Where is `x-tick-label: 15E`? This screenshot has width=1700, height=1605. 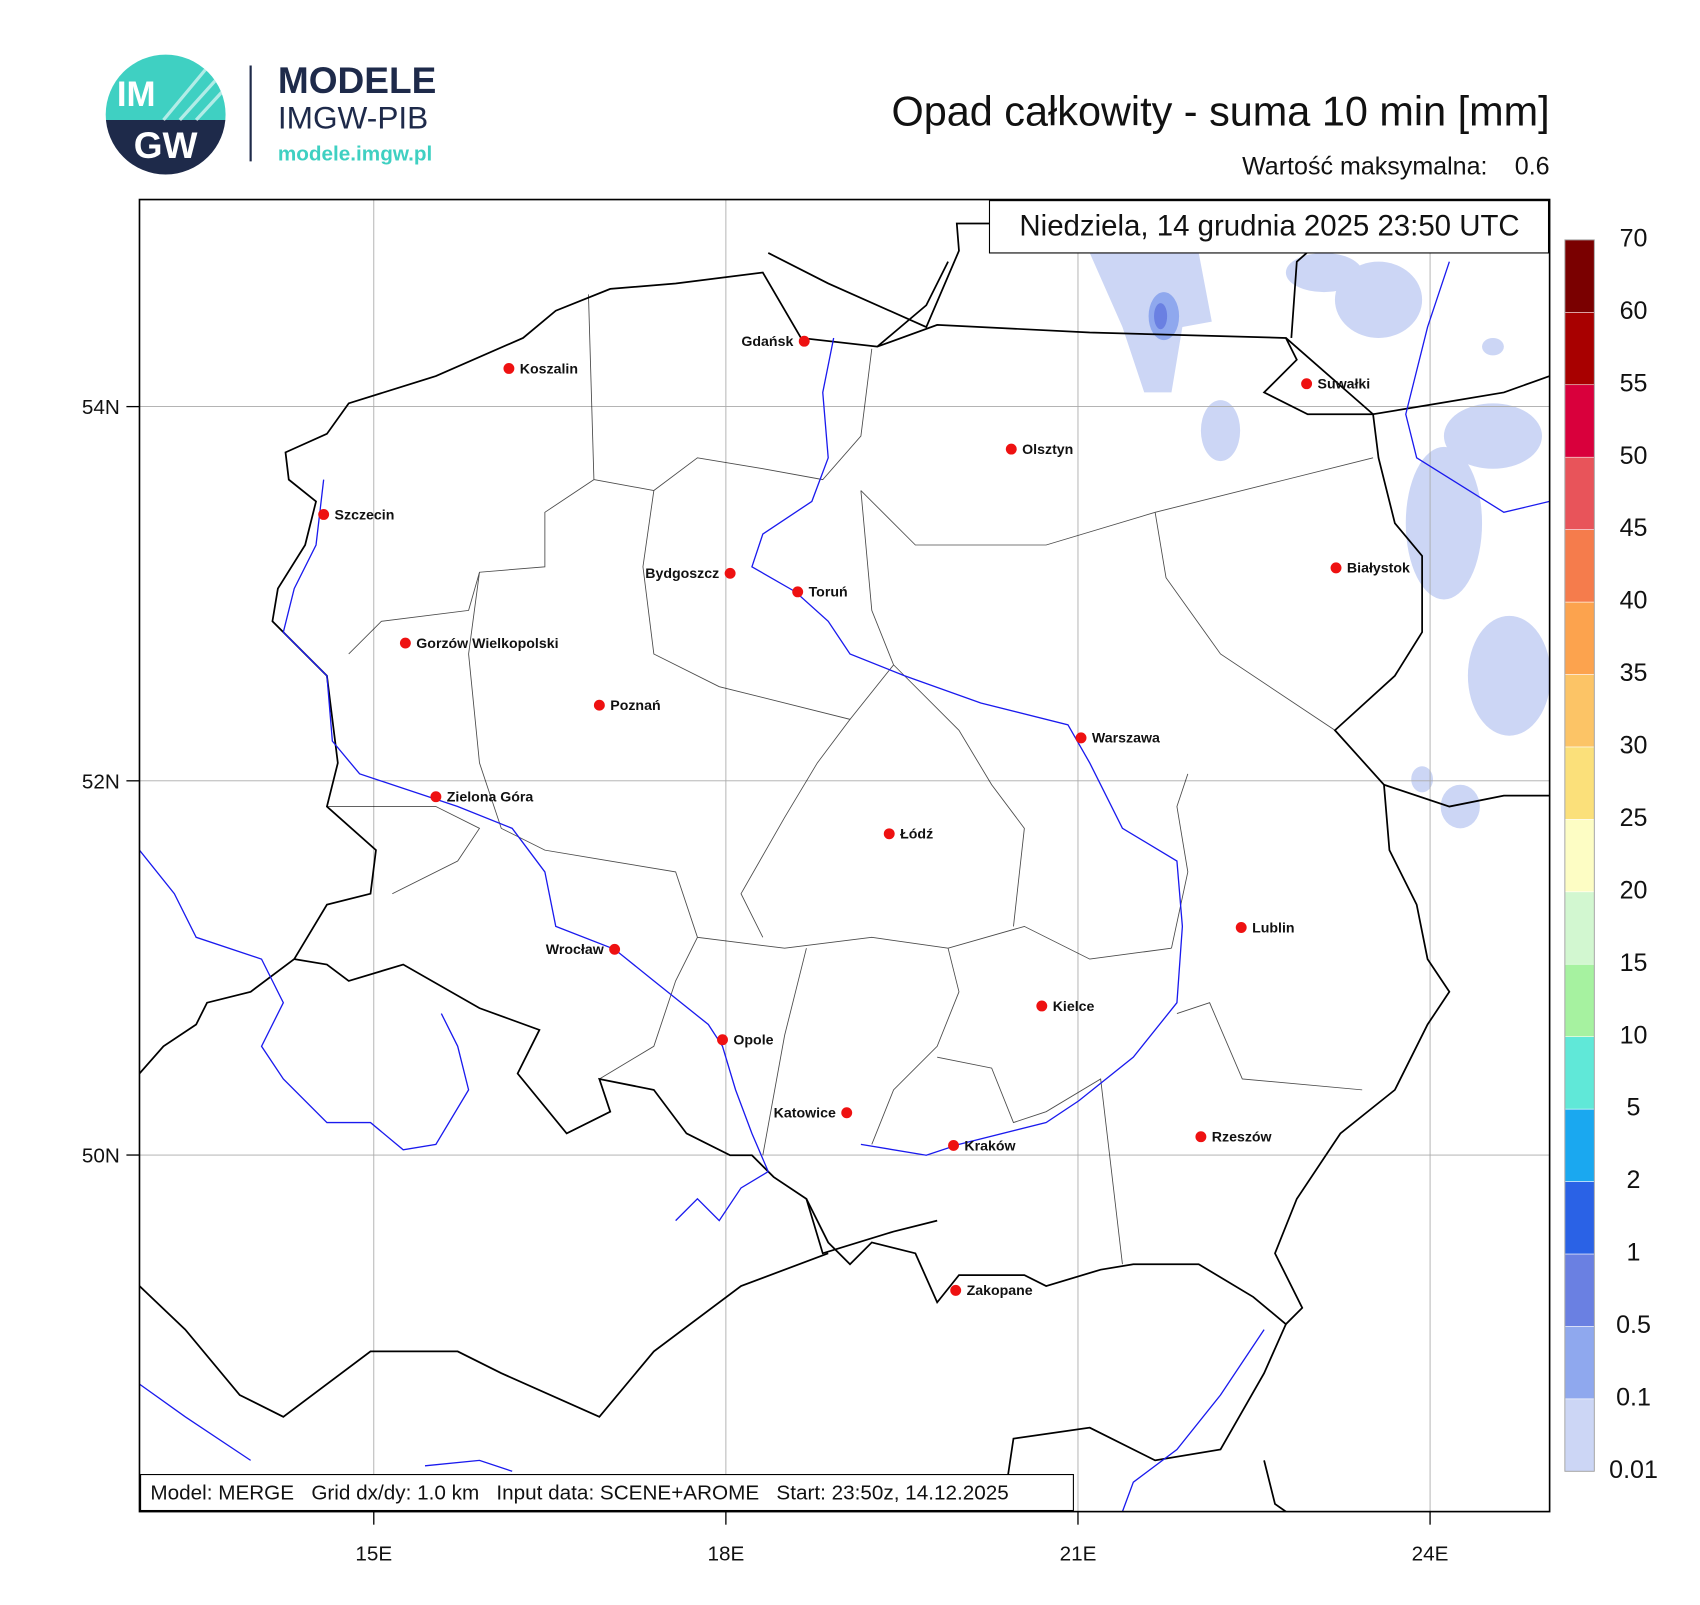
x-tick-label: 15E is located at coordinates (373, 1554).